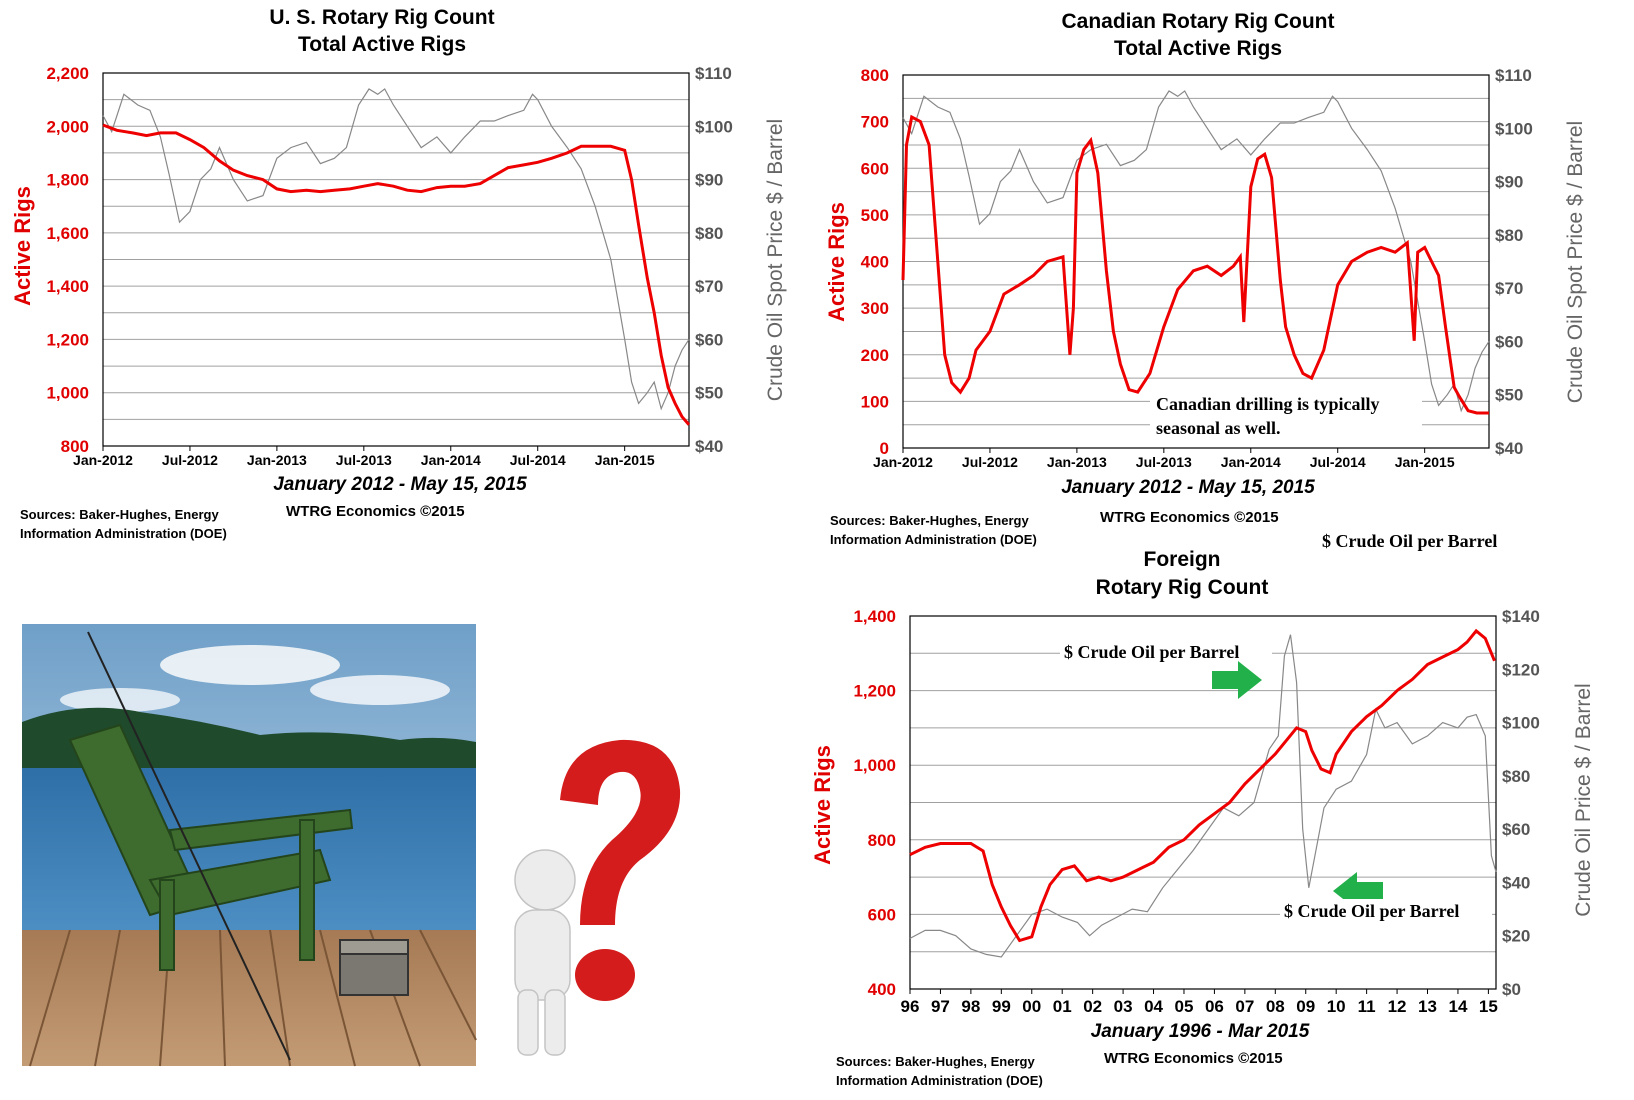 The width and height of the screenshot is (1634, 1100). What do you see at coordinates (935, 1061) in the screenshot?
I see `foreign-source-line1: Sources: Baker-Hughes, Energy` at bounding box center [935, 1061].